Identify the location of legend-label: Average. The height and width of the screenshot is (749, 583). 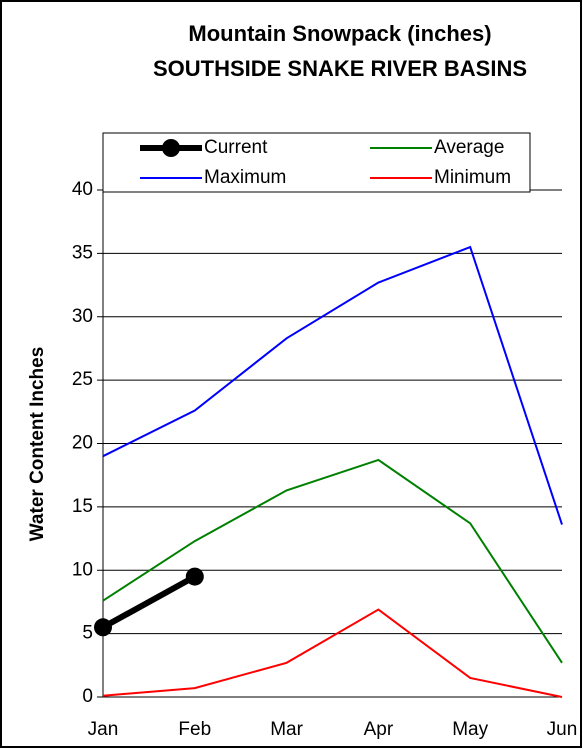
(469, 147).